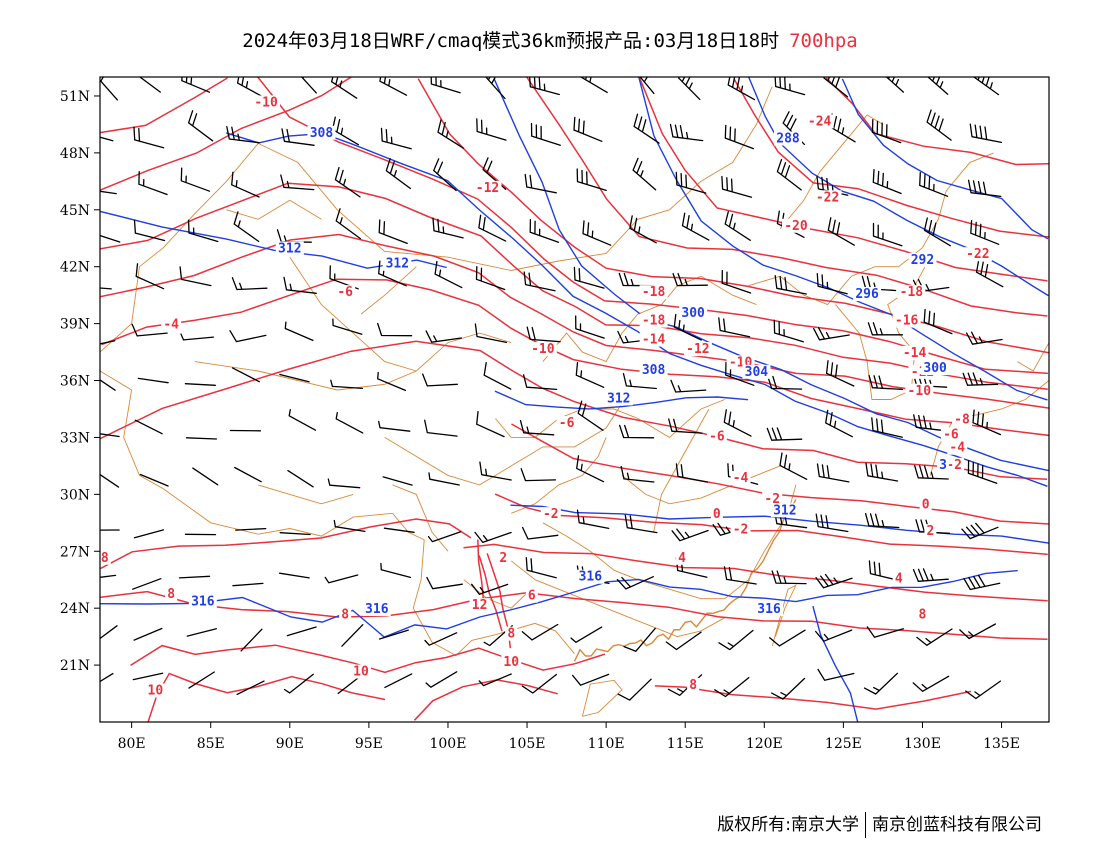 This screenshot has width=1100, height=850. Describe the element at coordinates (286, 544) in the screenshot. I see `isotherm` at that location.